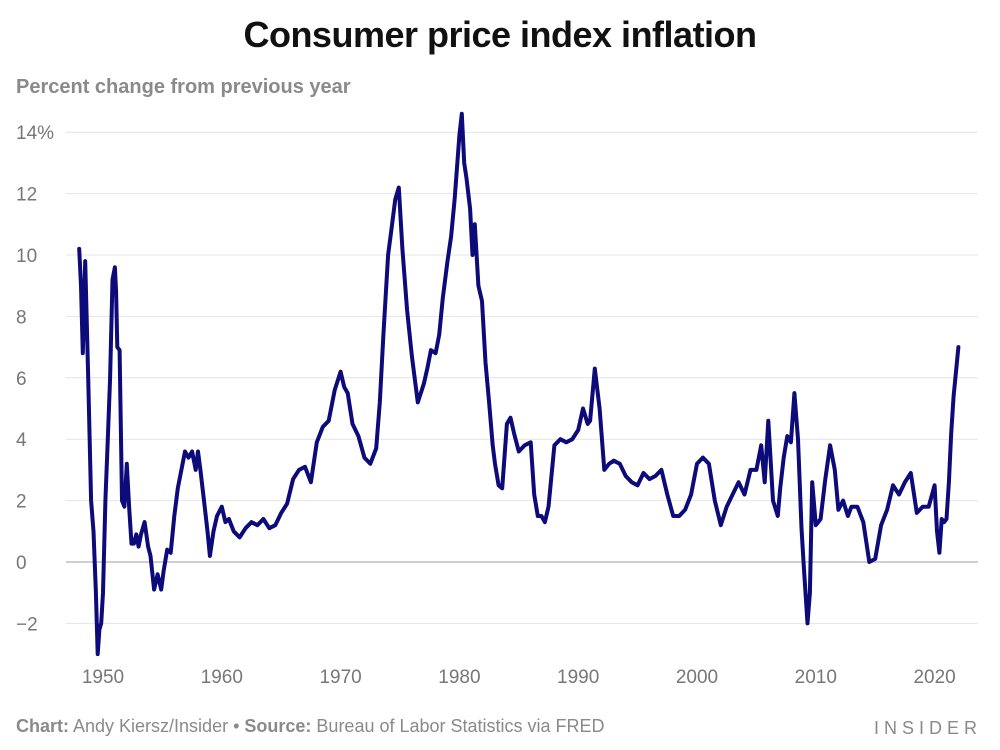 The width and height of the screenshot is (1000, 750). What do you see at coordinates (459, 677) in the screenshot?
I see `x-tick-label: 1980` at bounding box center [459, 677].